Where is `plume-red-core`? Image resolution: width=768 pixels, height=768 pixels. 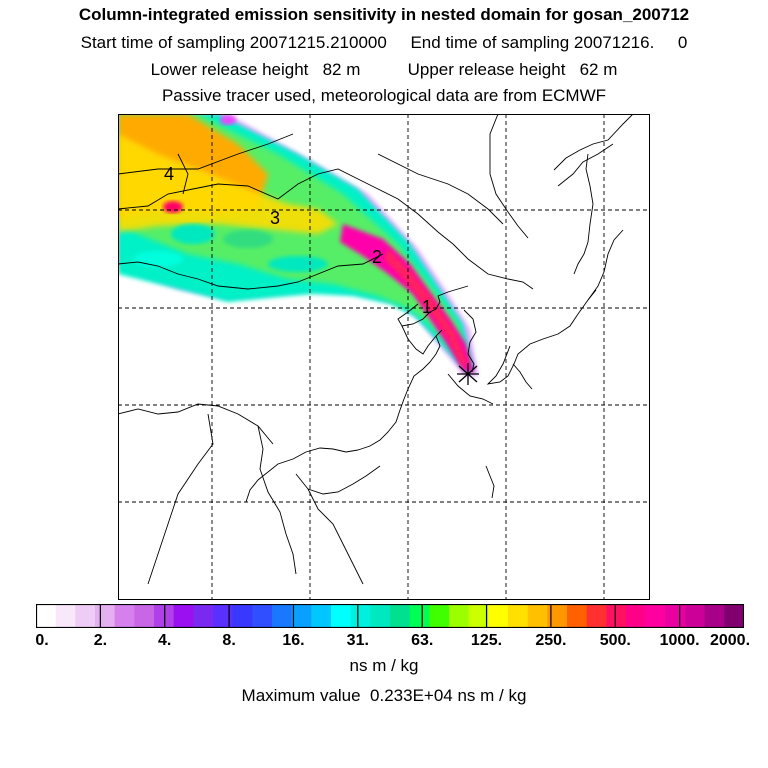
plume-red-core is located at coordinates (426, 307).